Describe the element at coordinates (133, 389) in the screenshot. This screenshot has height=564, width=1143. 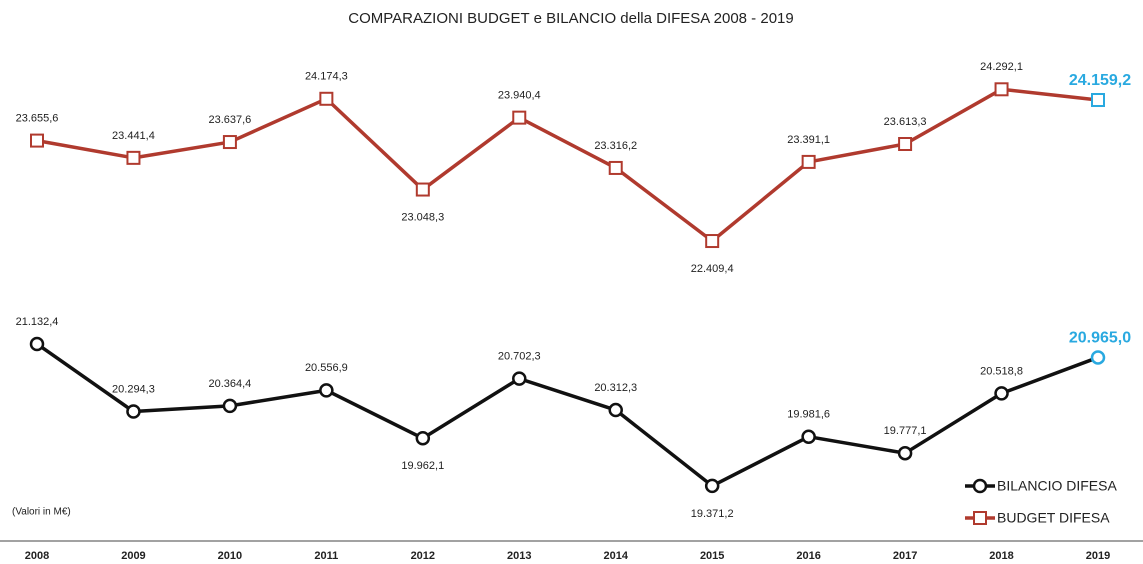
I see `value-label: 20.294,3` at that location.